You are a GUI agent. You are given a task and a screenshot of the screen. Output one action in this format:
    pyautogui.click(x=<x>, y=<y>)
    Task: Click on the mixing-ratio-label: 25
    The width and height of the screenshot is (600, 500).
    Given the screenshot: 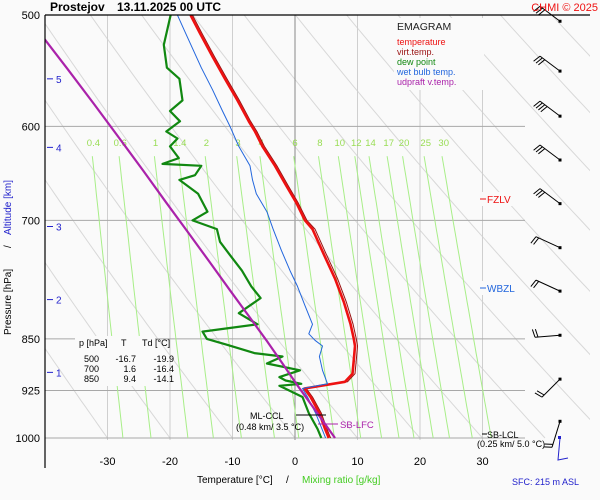 What is the action you would take?
    pyautogui.click(x=425, y=143)
    